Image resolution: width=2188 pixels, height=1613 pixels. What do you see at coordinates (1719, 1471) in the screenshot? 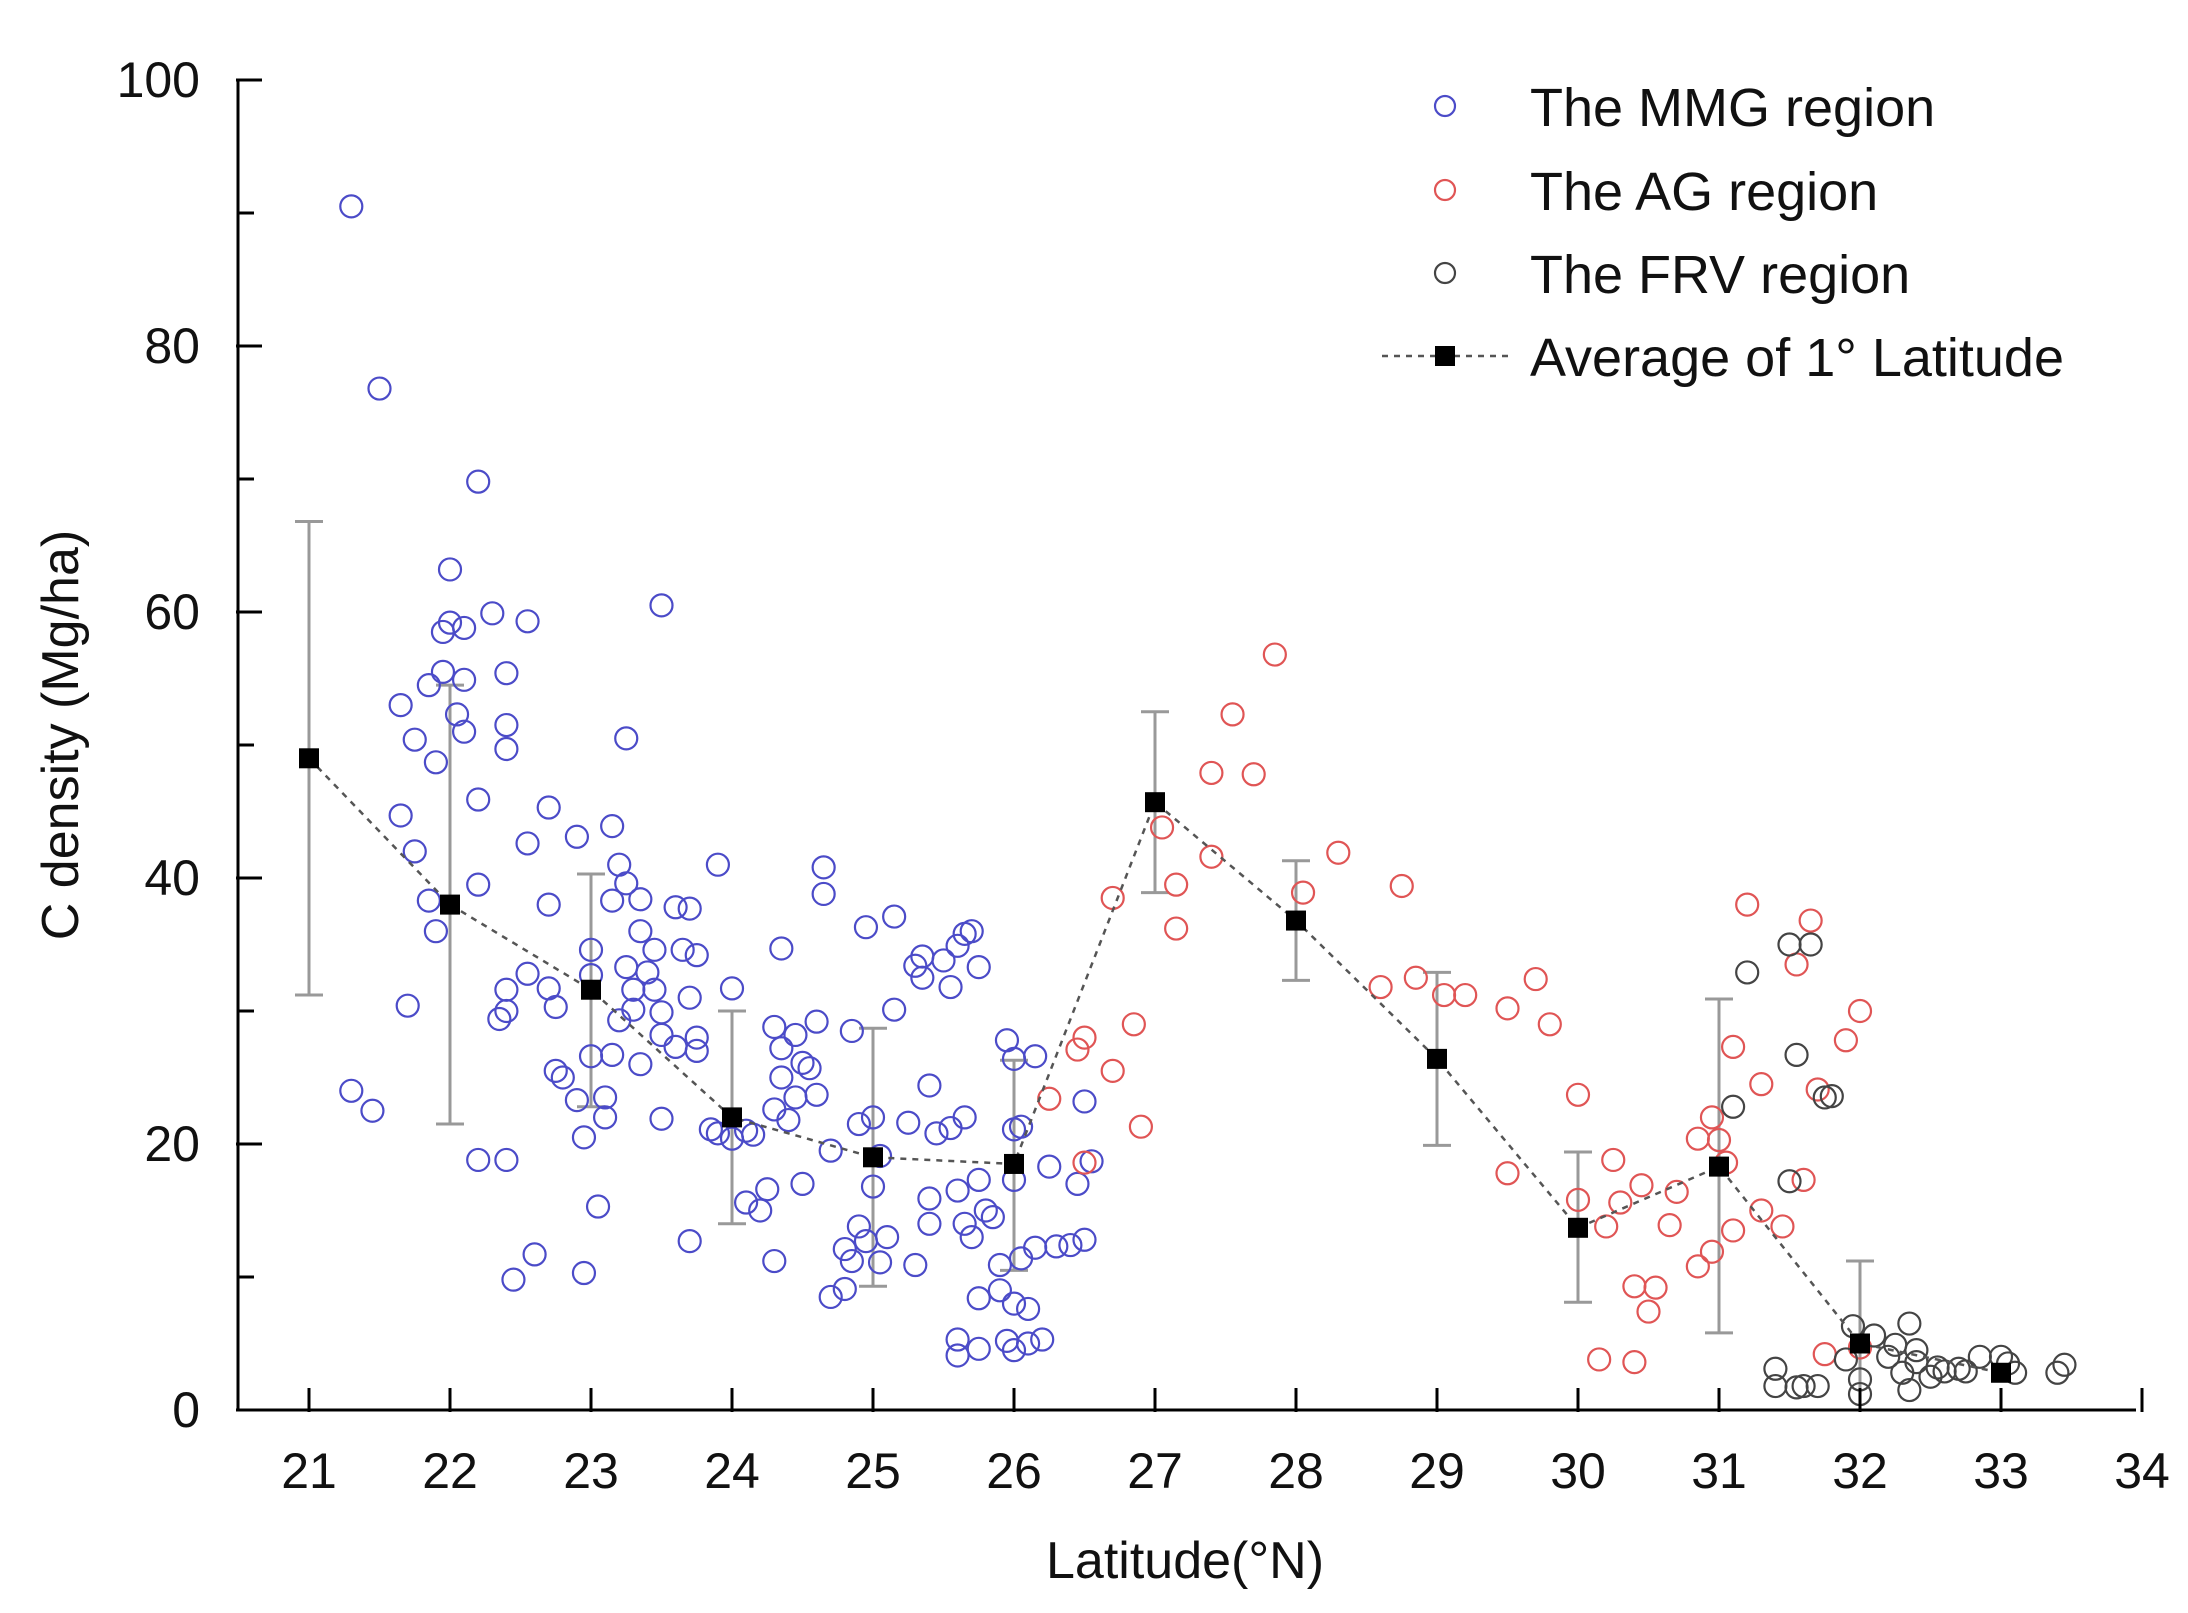
I see `x-tick-label: 31` at bounding box center [1719, 1471].